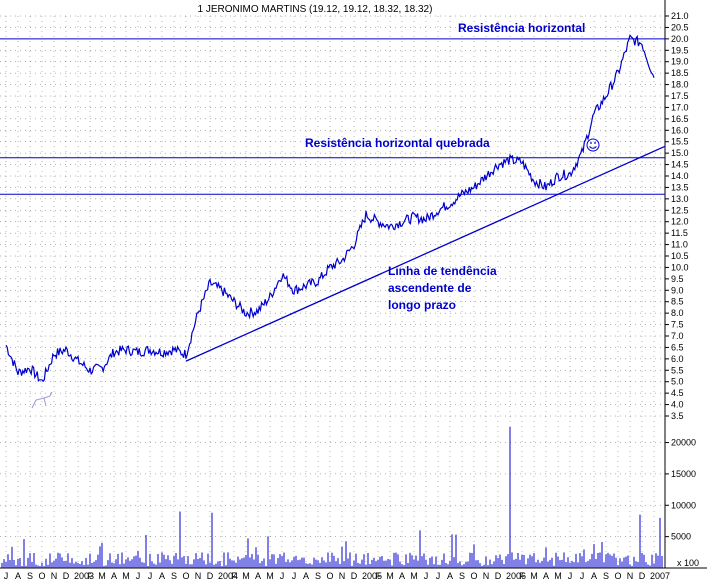 This screenshot has height=582, width=707. Describe the element at coordinates (84, 576) in the screenshot. I see `x-tick-label: 2003` at that location.